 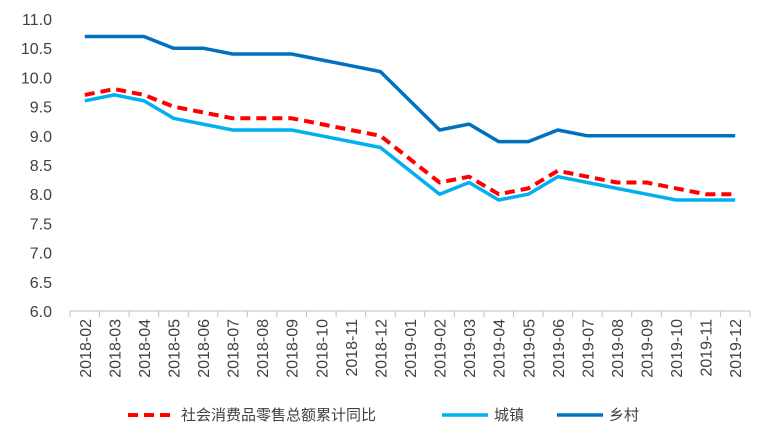 I want to click on x-tick-label: 2018-03, so click(x=115, y=348).